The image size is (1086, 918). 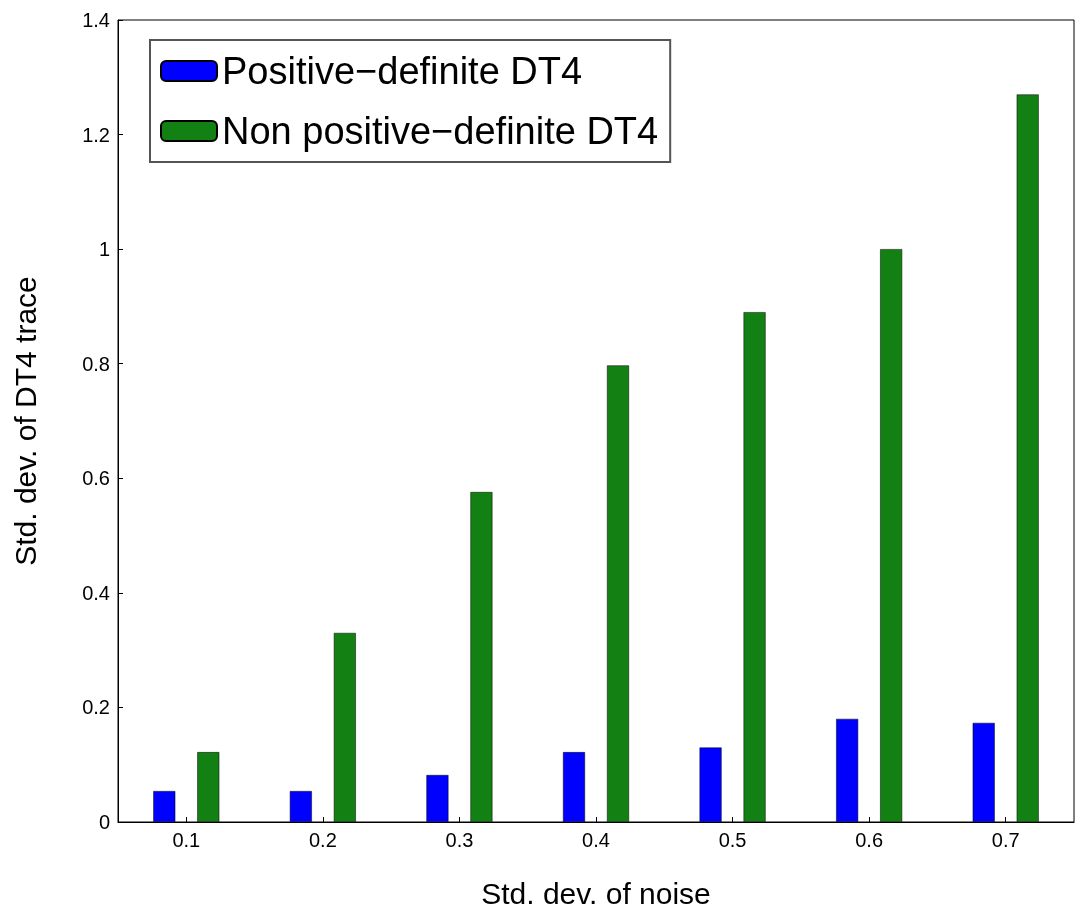 What do you see at coordinates (96, 478) in the screenshot?
I see `y-tick-label: 0.6` at bounding box center [96, 478].